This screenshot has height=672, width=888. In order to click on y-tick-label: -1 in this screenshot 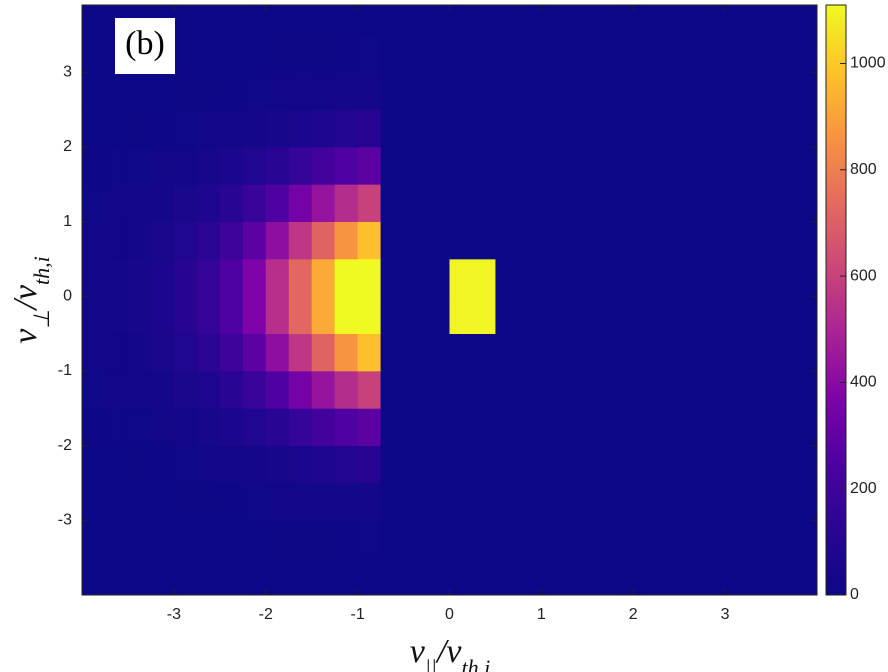, I will do `click(65, 370)`.